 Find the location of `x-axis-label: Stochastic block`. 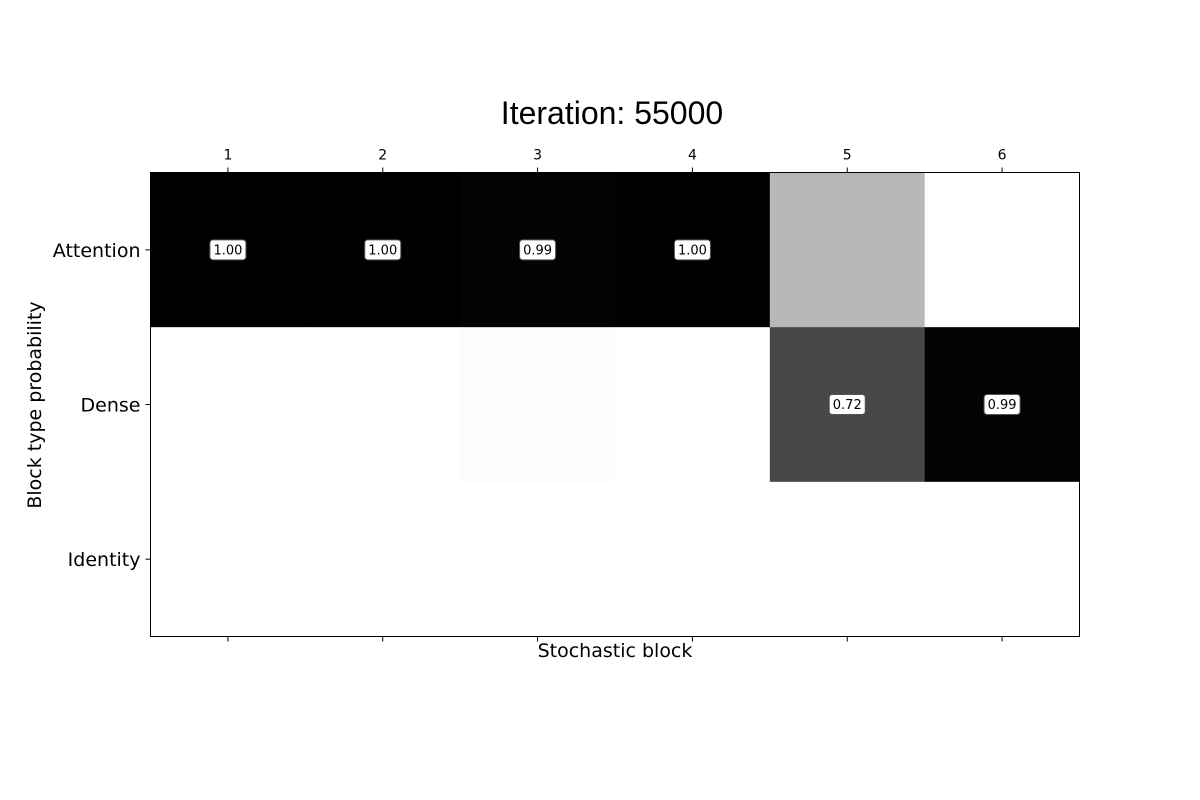

x-axis-label: Stochastic block is located at coordinates (615, 651).